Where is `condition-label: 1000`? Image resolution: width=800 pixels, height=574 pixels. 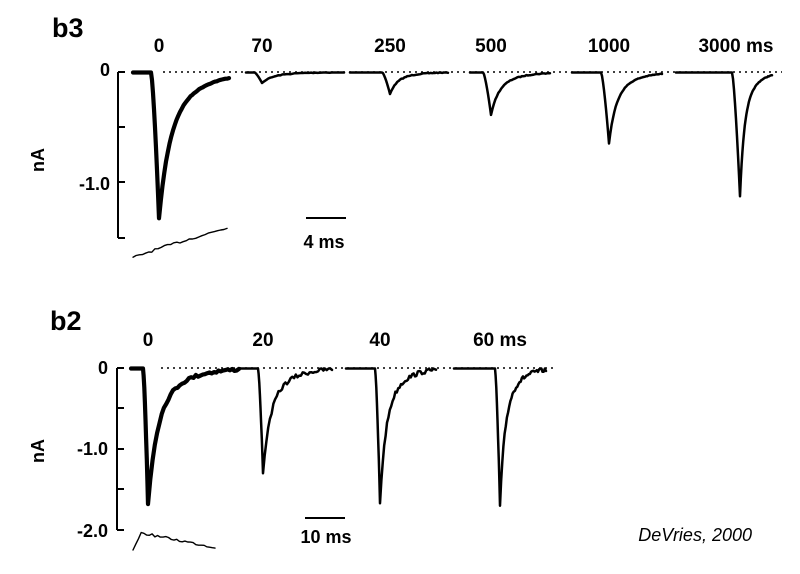 condition-label: 1000 is located at coordinates (609, 46).